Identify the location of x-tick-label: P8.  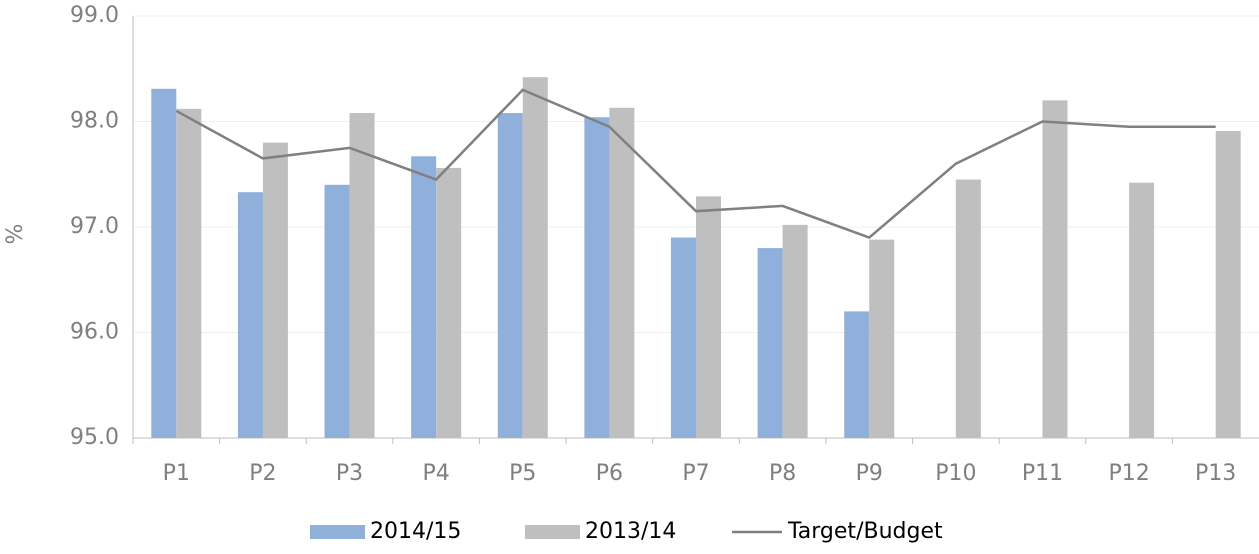
(782, 473).